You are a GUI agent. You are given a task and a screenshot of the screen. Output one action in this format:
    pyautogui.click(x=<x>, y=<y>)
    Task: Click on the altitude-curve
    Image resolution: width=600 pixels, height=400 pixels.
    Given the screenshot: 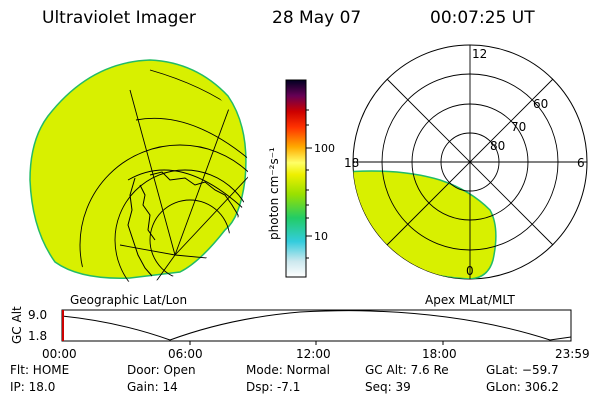 What is the action you would take?
    pyautogui.click(x=316, y=325)
    